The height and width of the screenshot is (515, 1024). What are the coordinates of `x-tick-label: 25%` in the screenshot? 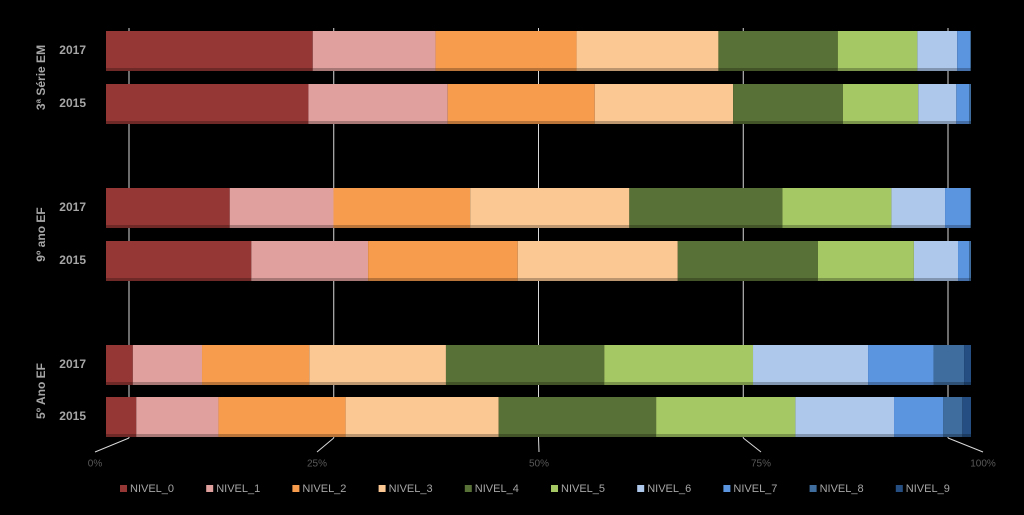 It's located at (317, 464).